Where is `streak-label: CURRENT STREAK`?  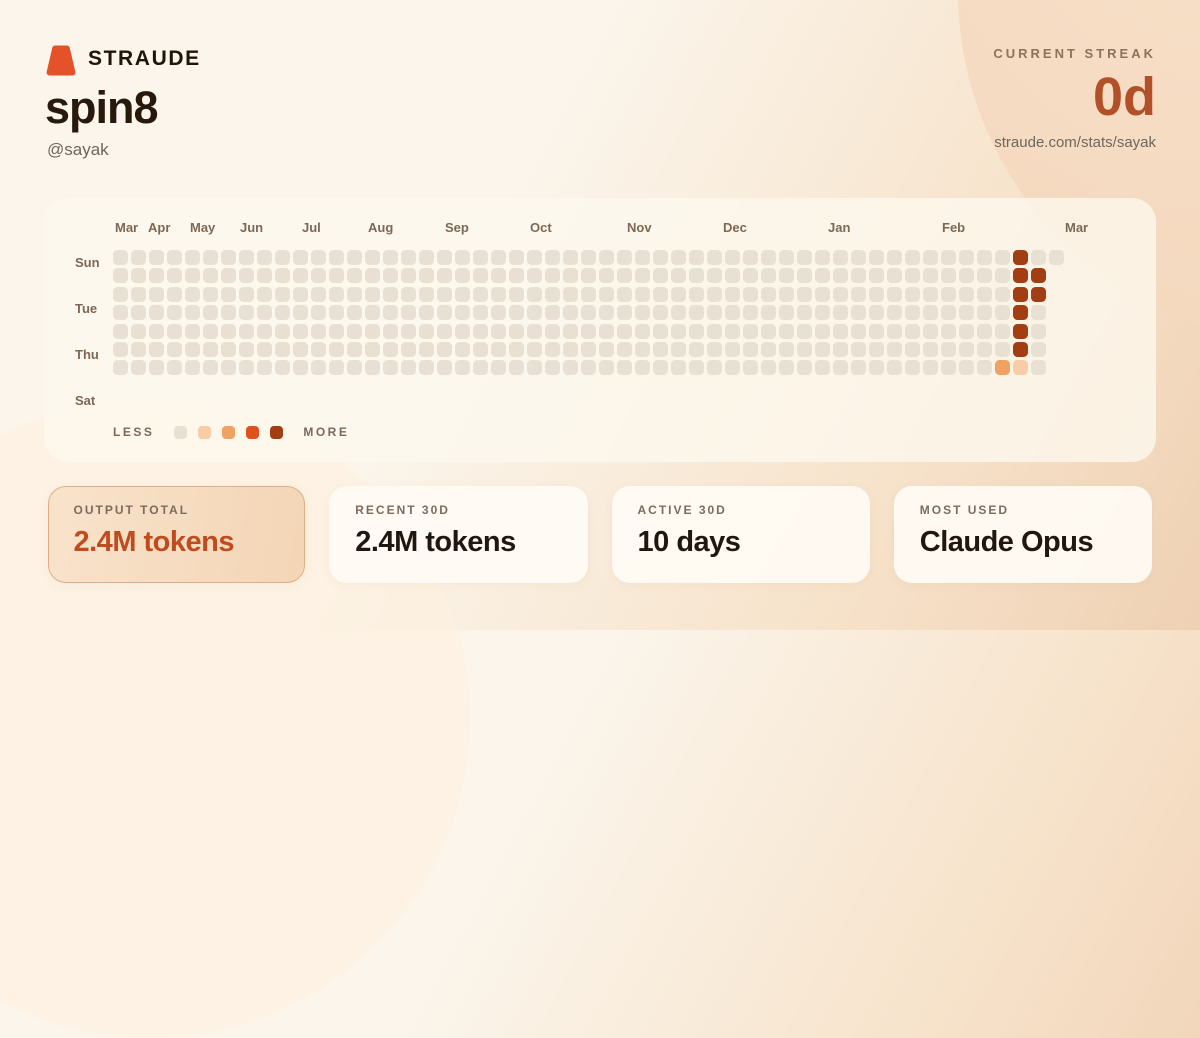 streak-label: CURRENT STREAK is located at coordinates (1074, 53).